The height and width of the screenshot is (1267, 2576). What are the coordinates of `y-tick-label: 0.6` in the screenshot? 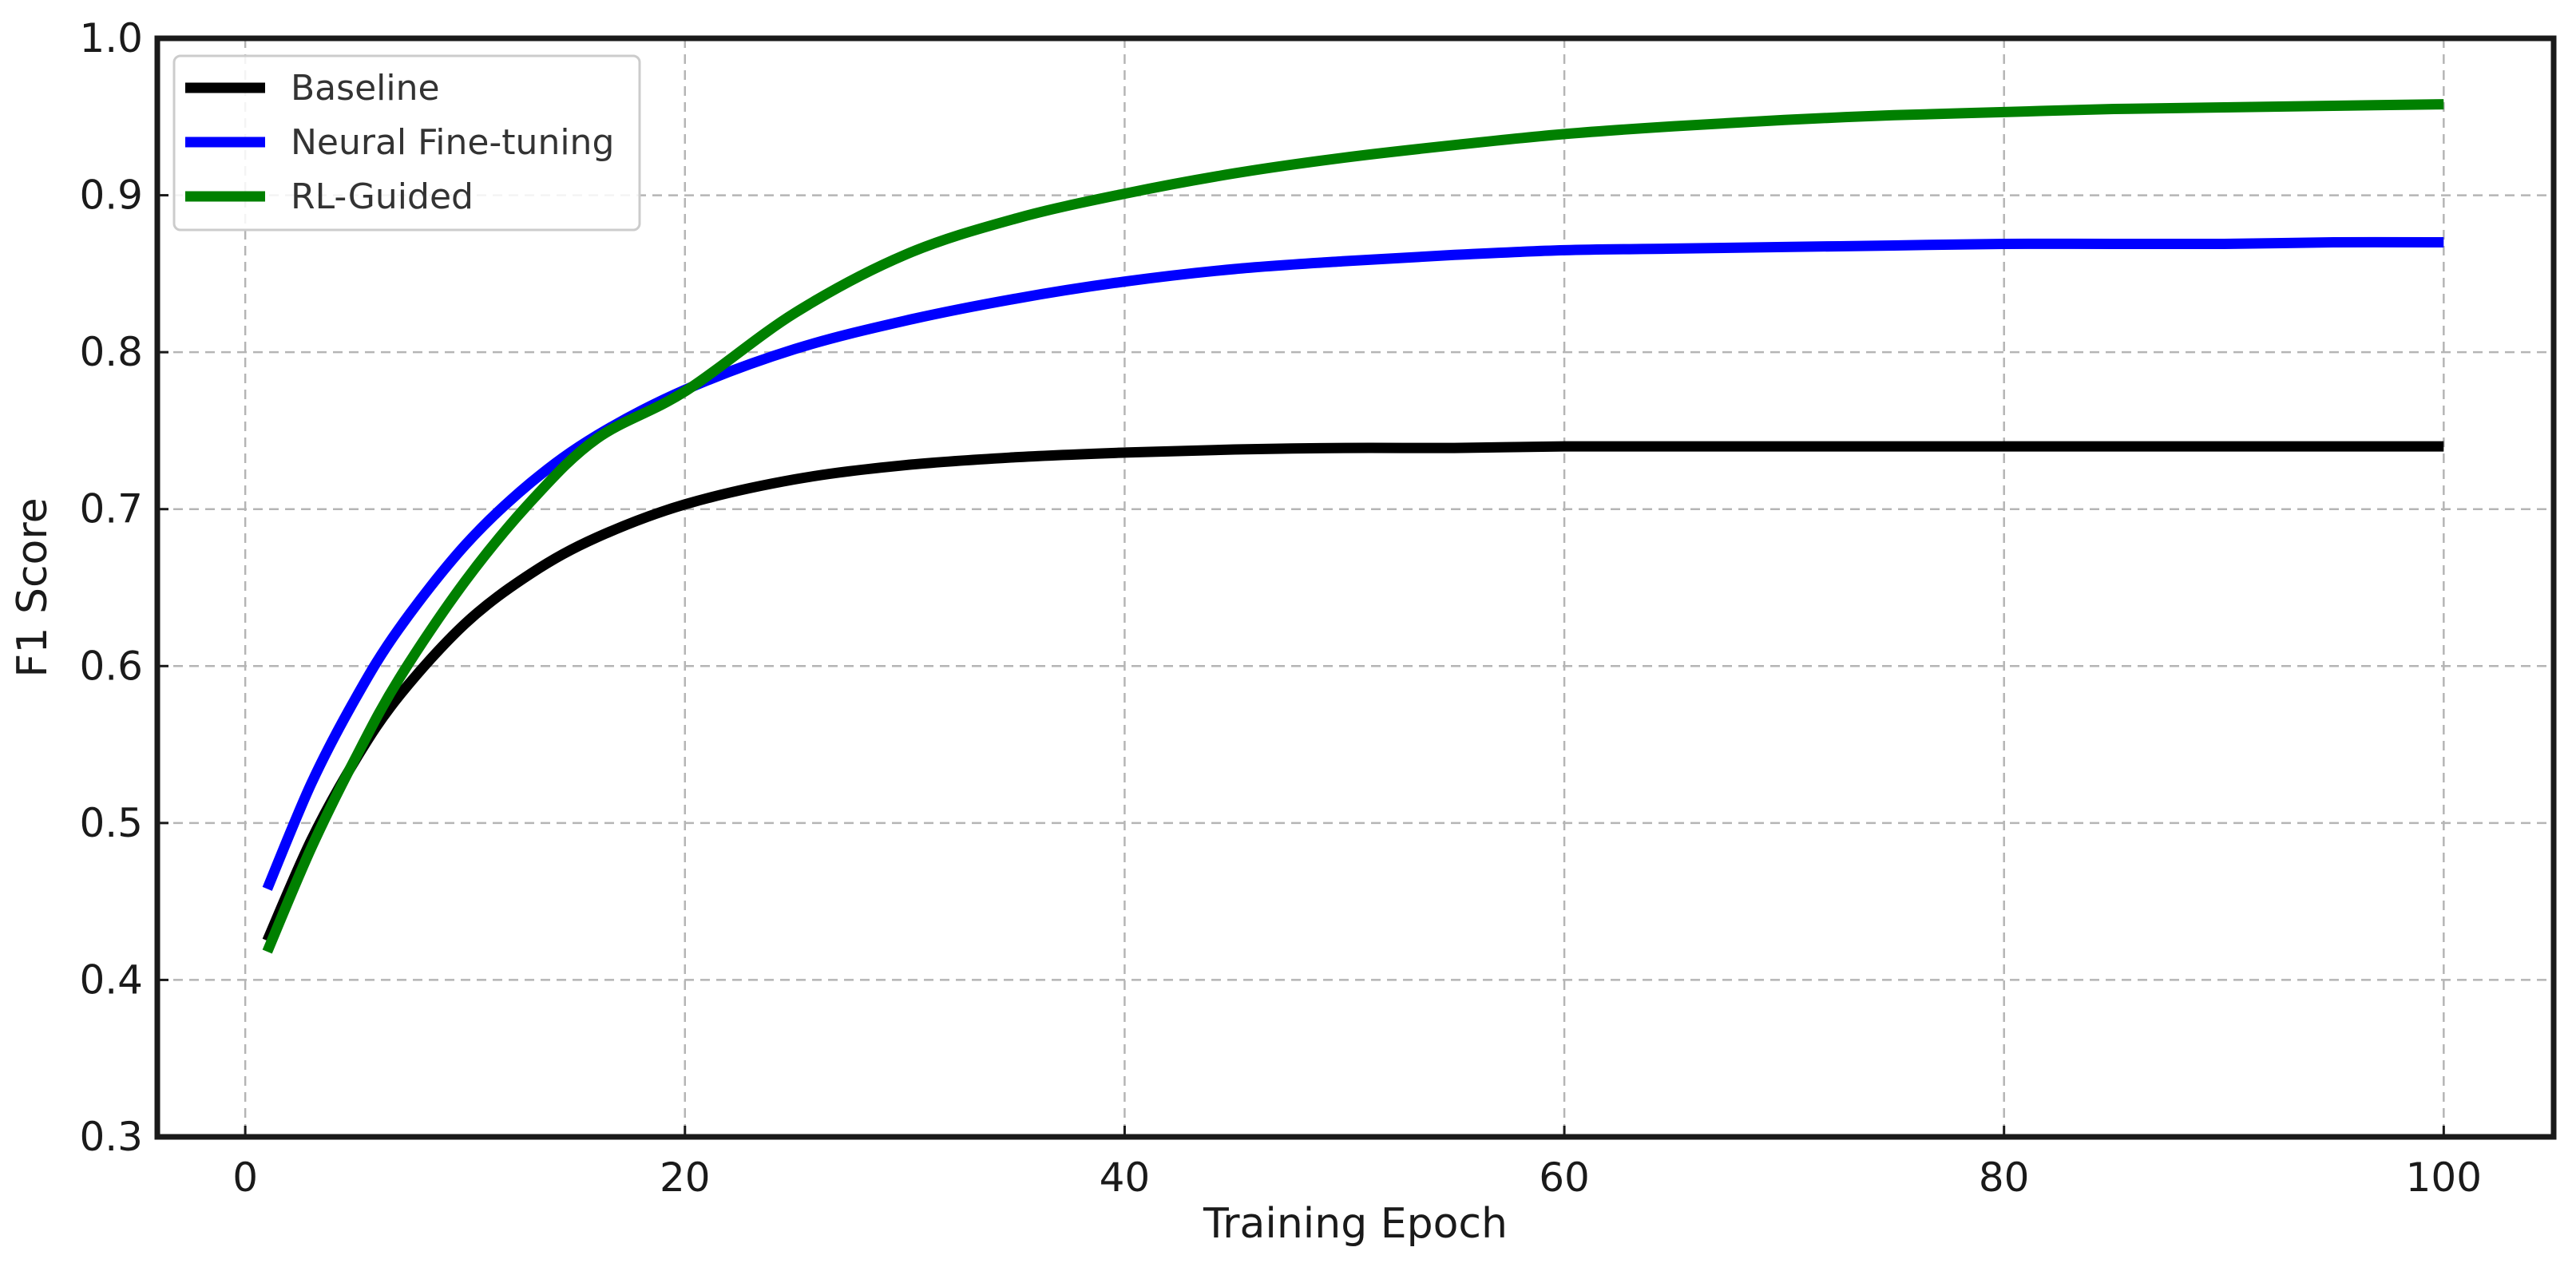 It's located at (111, 666).